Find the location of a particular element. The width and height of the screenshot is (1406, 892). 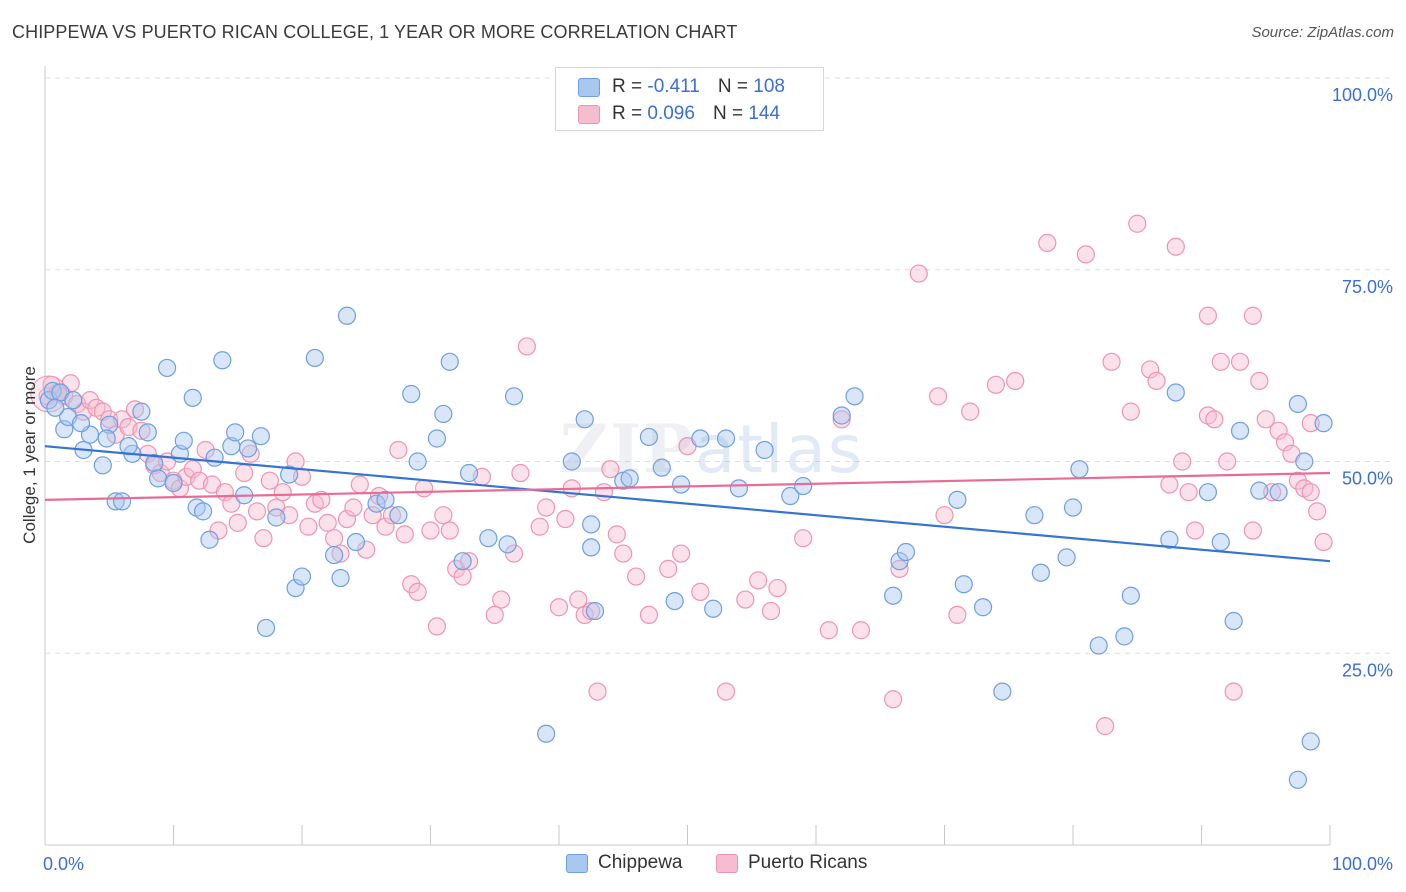

chippewa-trend-line is located at coordinates (687, 504).